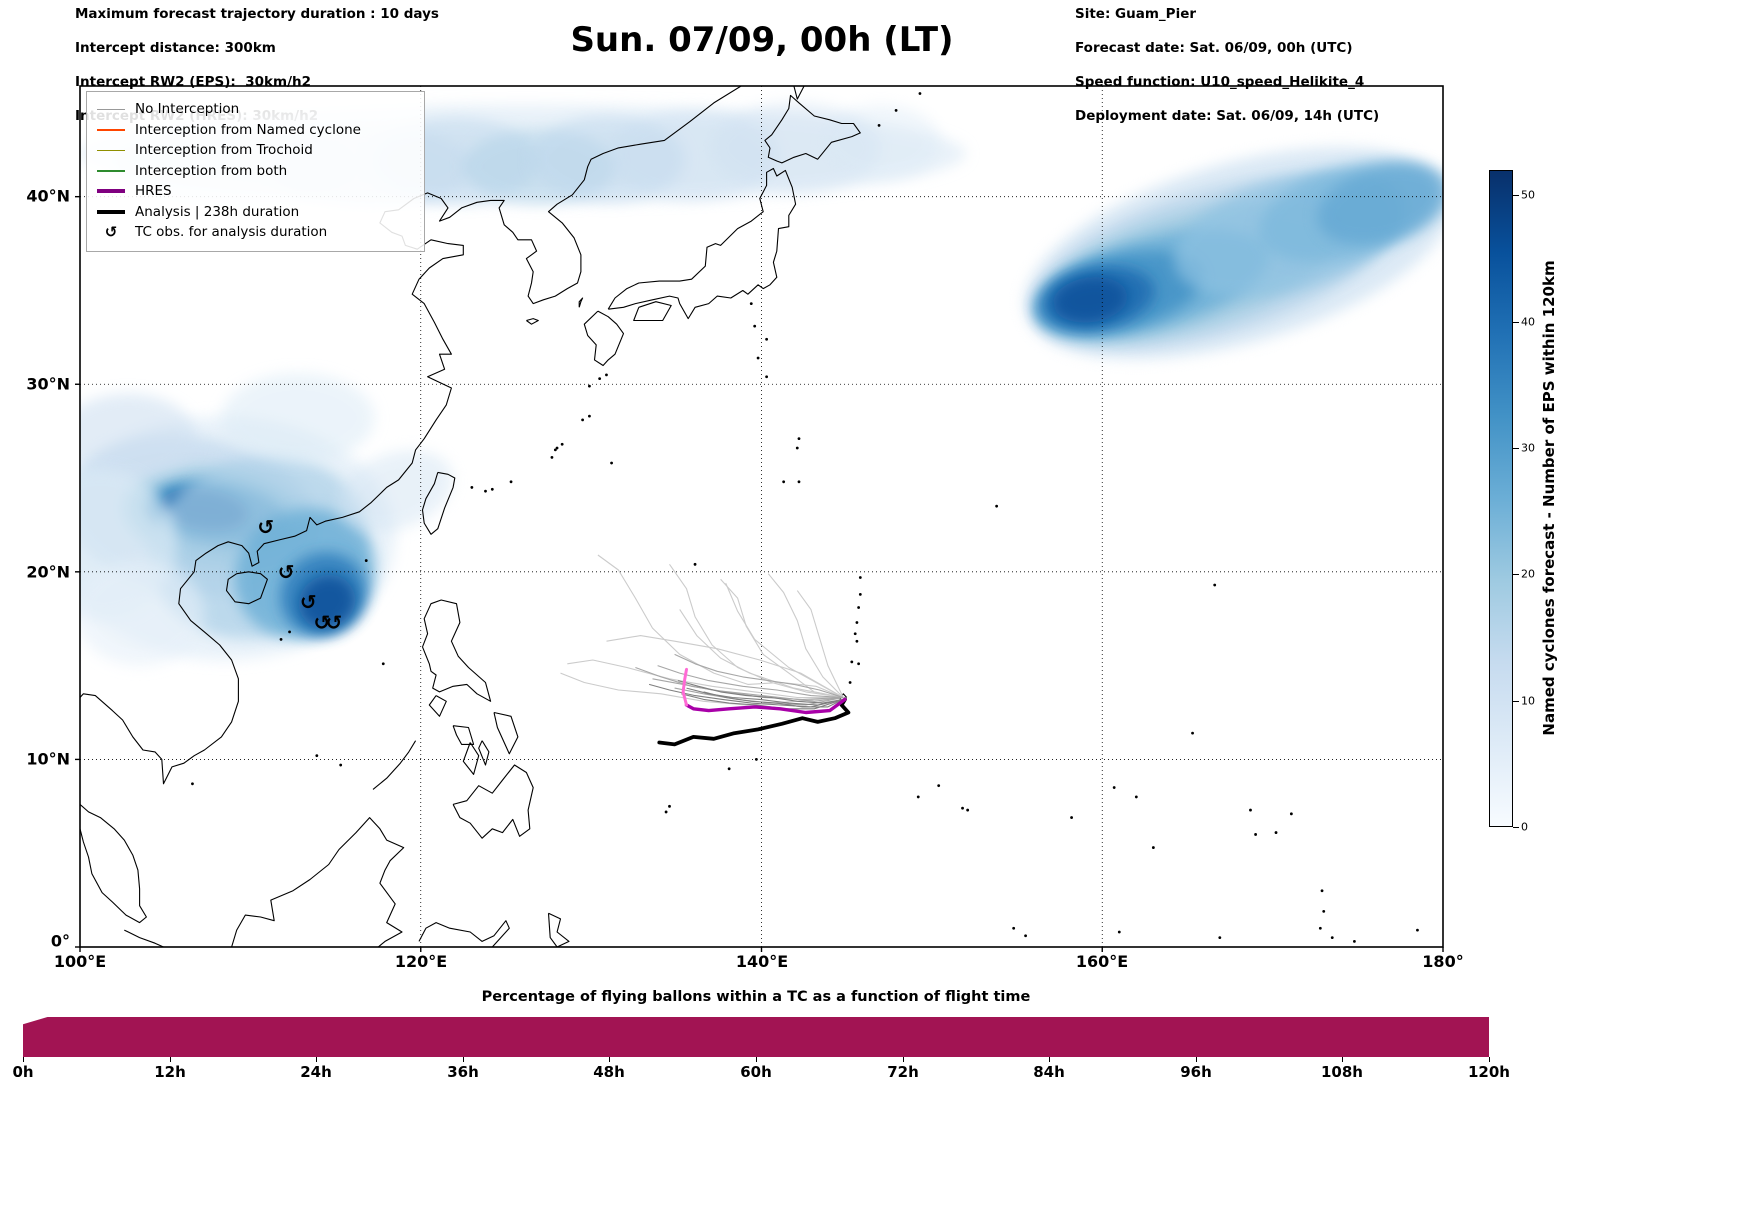  I want to click on coastline-taiwan, so click(438, 503).